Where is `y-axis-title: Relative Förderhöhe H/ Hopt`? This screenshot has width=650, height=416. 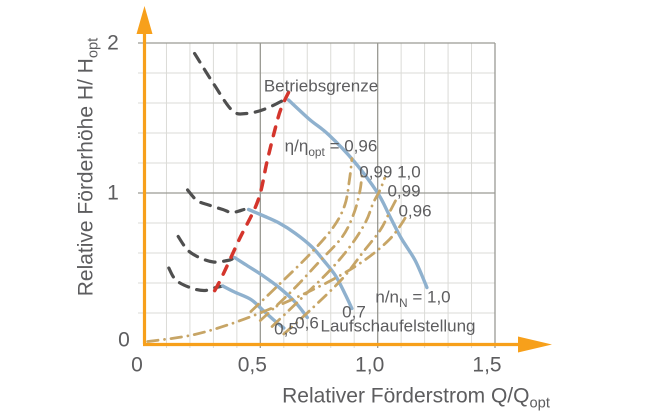 y-axis-title: Relative Förderhöhe H/ Hopt is located at coordinates (88, 167).